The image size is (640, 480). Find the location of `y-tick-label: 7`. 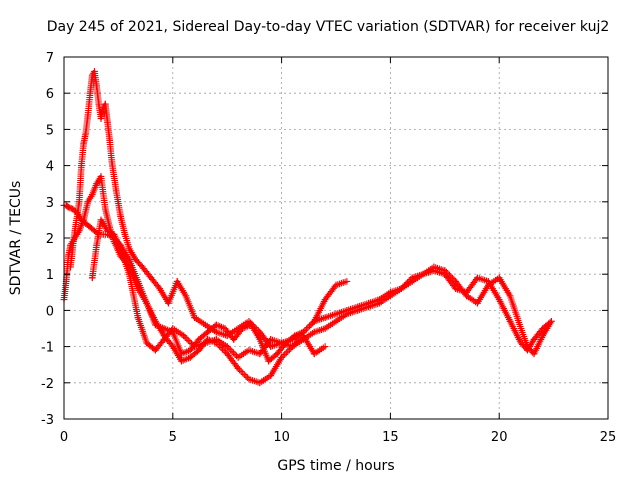

y-tick-label: 7 is located at coordinates (50, 58).